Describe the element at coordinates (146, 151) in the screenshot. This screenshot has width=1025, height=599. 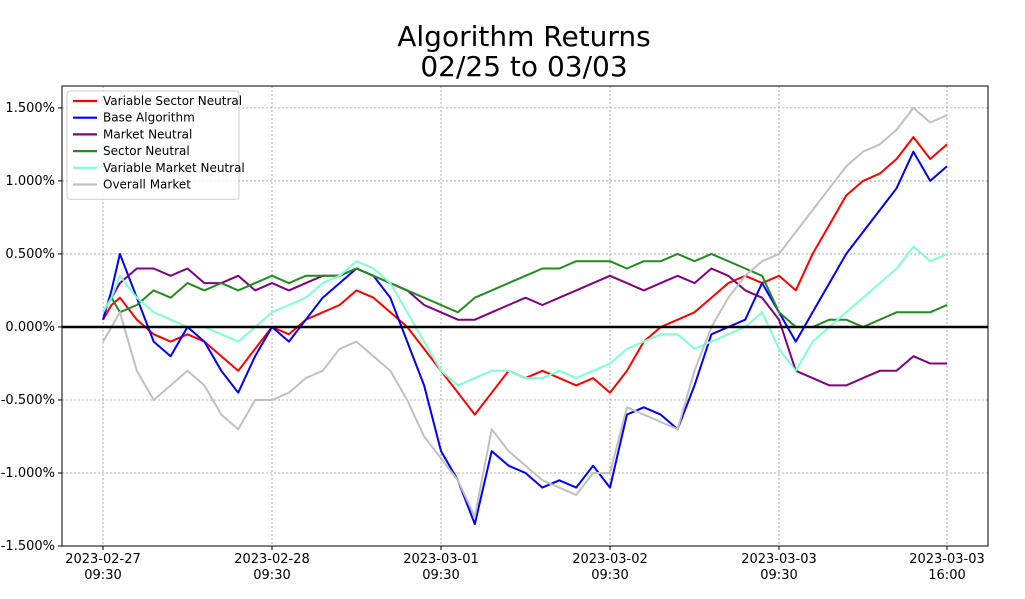
I see `legend-label: Sector Neutral` at that location.